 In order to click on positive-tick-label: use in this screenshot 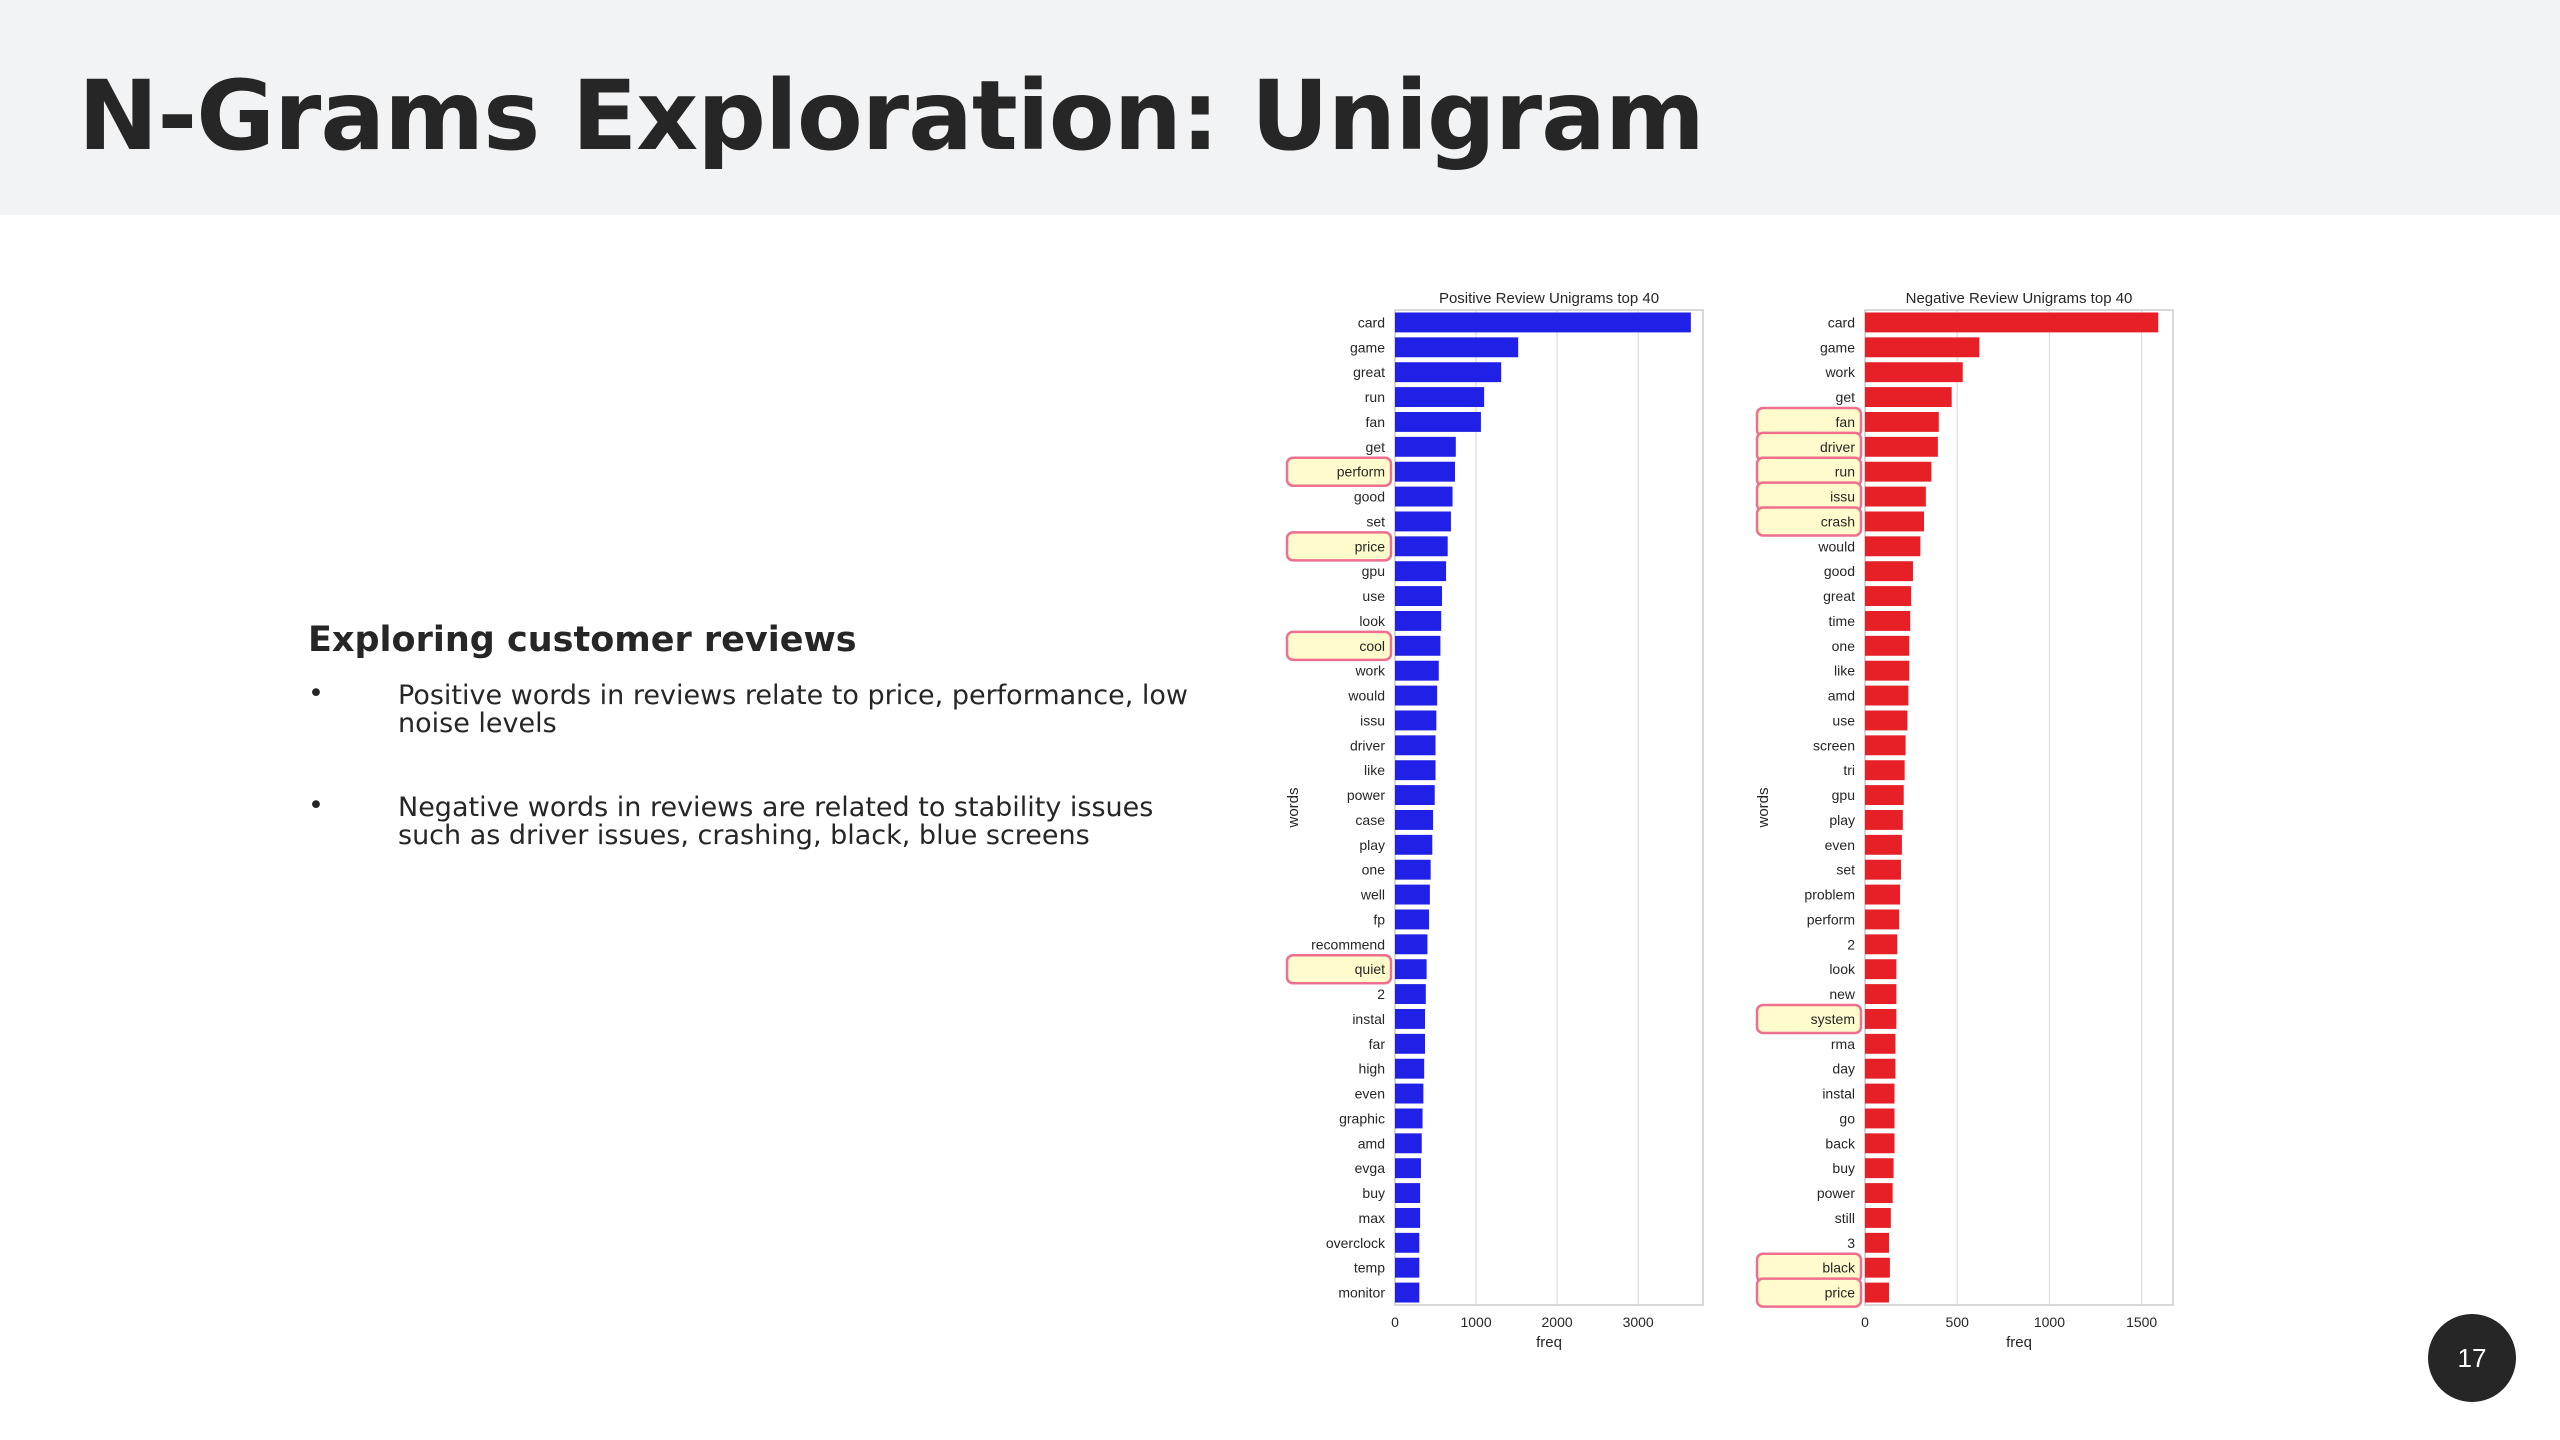, I will do `click(1373, 596)`.